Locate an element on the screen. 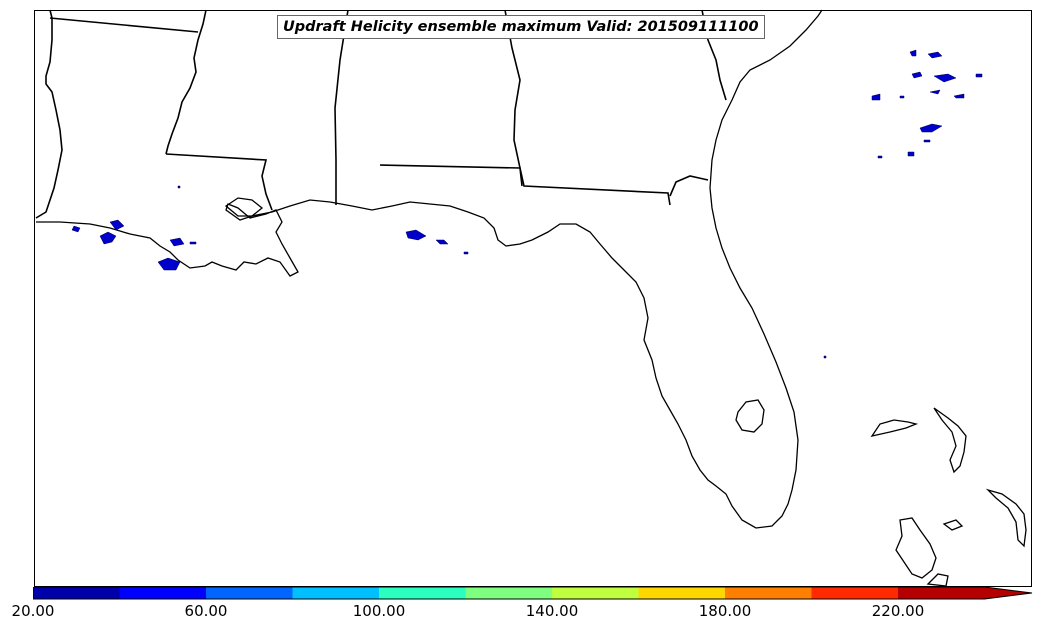 The height and width of the screenshot is (633, 1041). lake-okeechobee is located at coordinates (750, 416).